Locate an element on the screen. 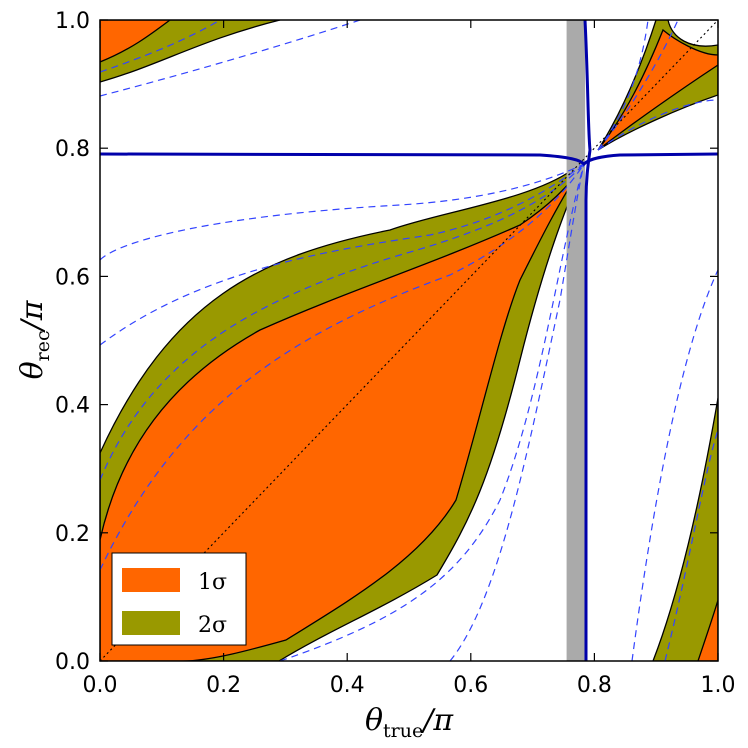 The width and height of the screenshot is (748, 748). two-sigma-bottom-right is located at coordinates (685, 529).